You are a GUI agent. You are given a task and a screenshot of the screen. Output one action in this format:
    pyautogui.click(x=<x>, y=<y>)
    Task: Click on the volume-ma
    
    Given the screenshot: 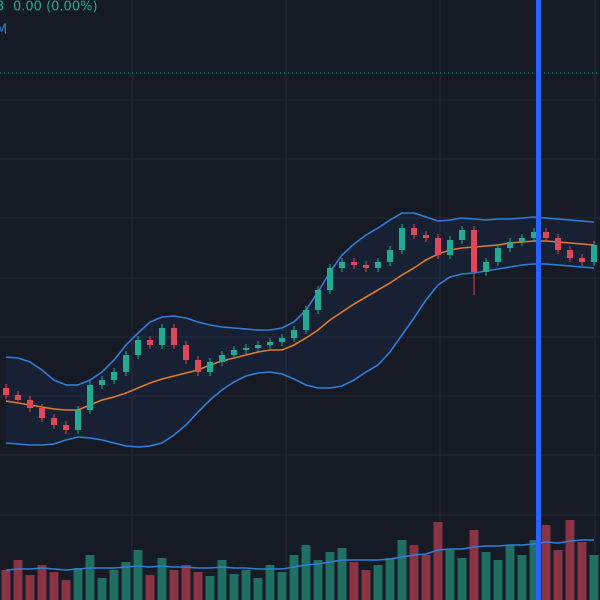 What is the action you would take?
    pyautogui.click(x=299, y=555)
    